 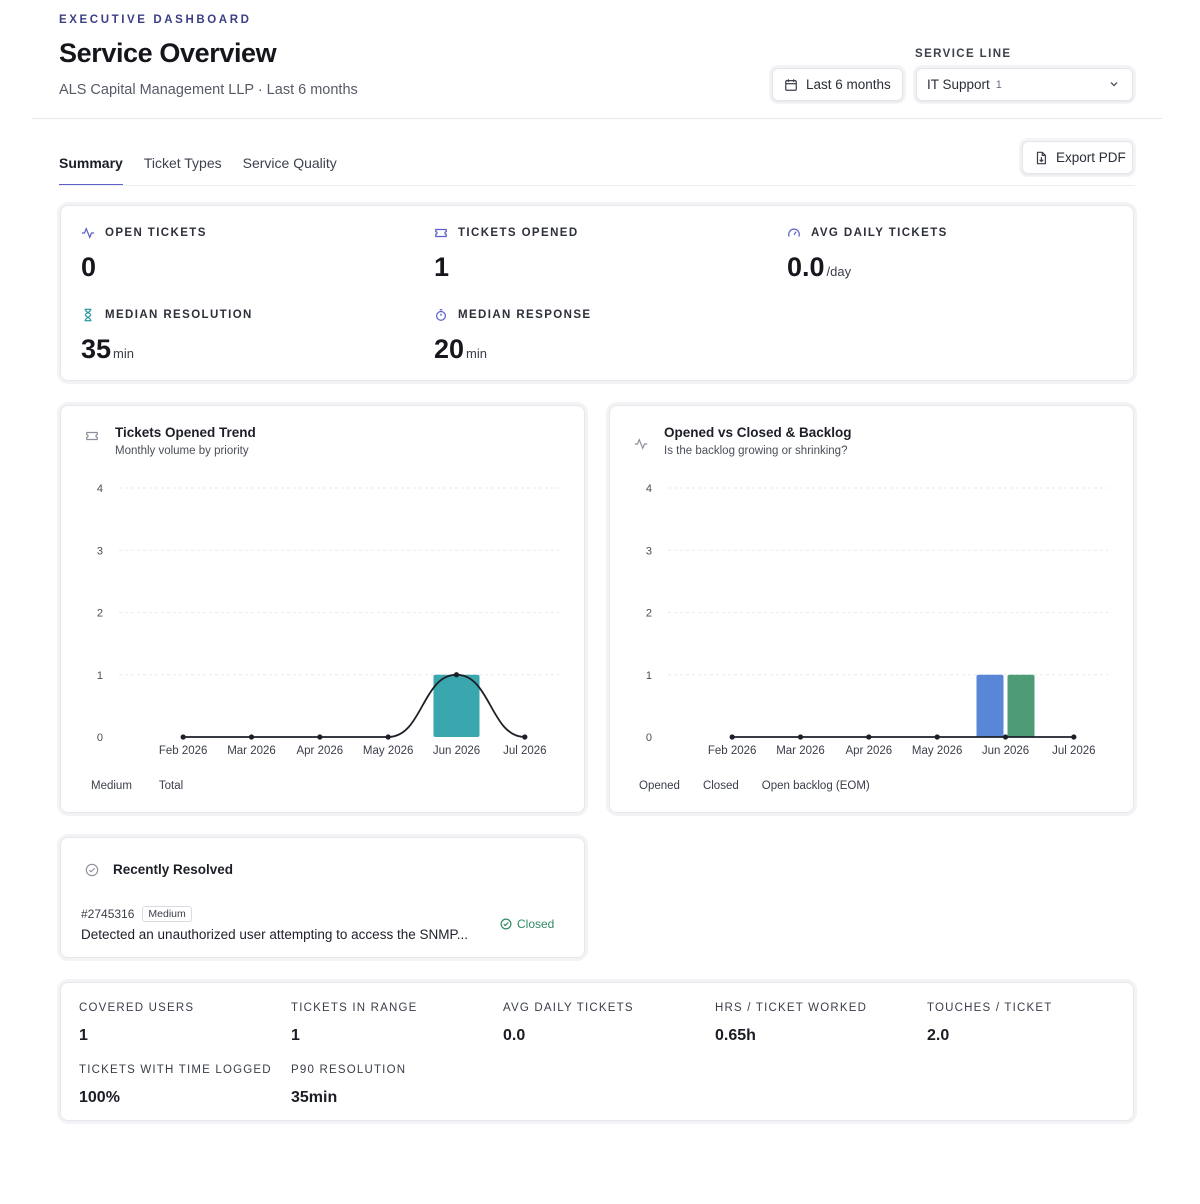 What do you see at coordinates (441, 315) in the screenshot?
I see `timer-icon` at bounding box center [441, 315].